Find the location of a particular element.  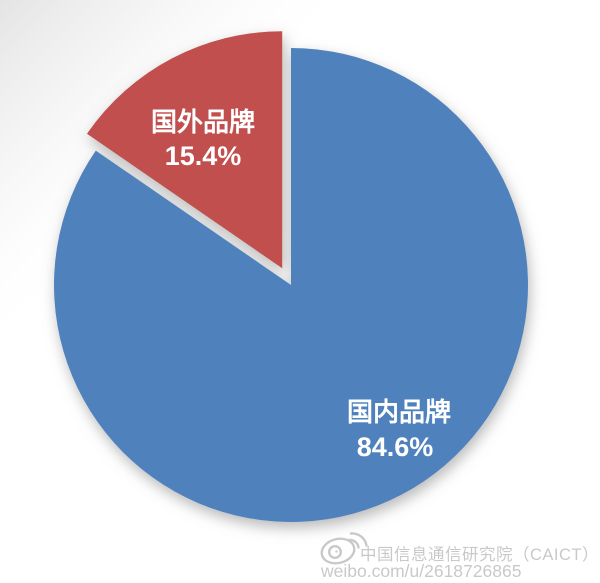

foreign-slice-pct-label: 15.4% is located at coordinates (203, 156).